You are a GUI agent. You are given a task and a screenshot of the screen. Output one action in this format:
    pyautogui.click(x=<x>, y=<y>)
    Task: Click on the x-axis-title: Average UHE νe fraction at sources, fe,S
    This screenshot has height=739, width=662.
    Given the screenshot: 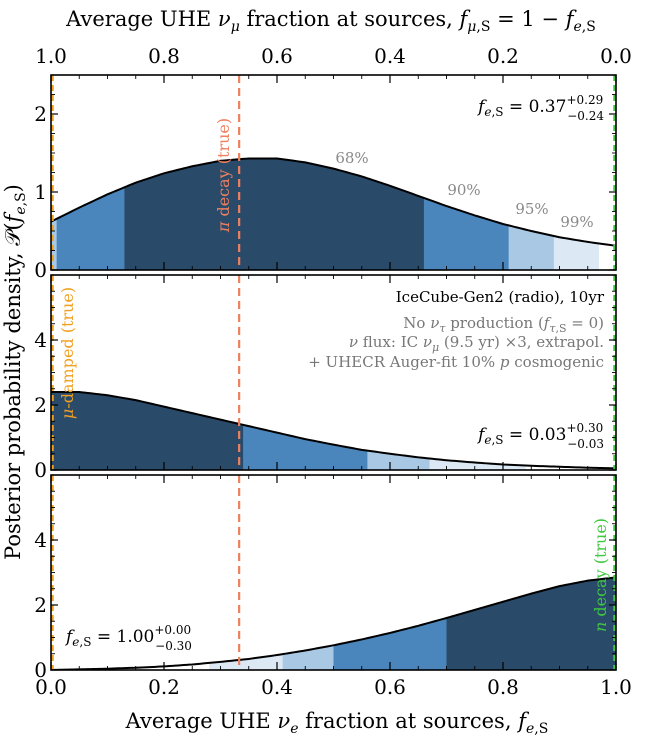 What is the action you would take?
    pyautogui.click(x=337, y=723)
    